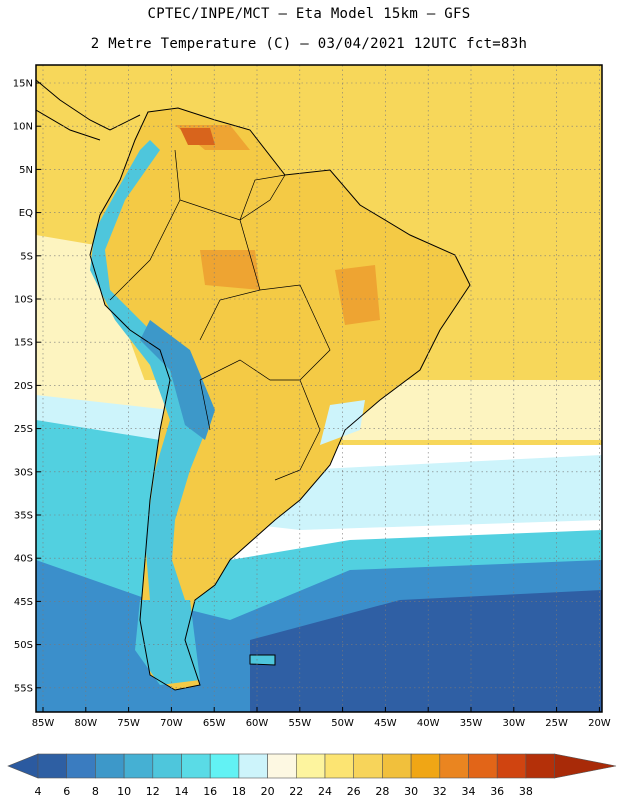 Image resolution: width=618 pixels, height=800 pixels. I want to click on lon-tick-label: 50W, so click(342, 723).